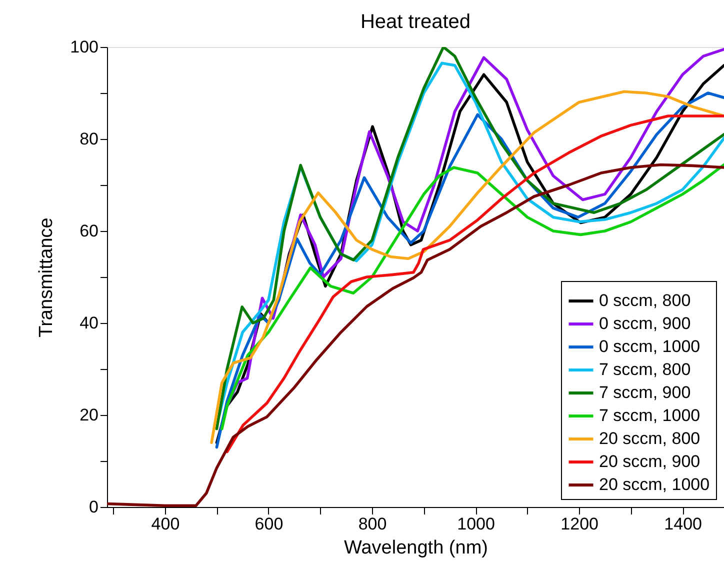  What do you see at coordinates (165, 524) in the screenshot?
I see `x-tick-label: 400` at bounding box center [165, 524].